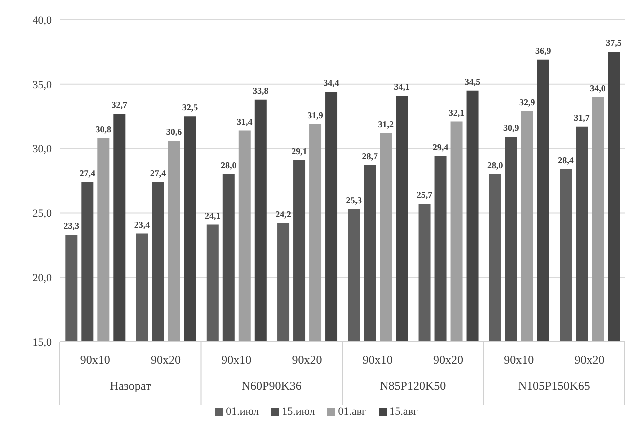 The image size is (637, 423). I want to click on data-label: 34,0, so click(598, 88).